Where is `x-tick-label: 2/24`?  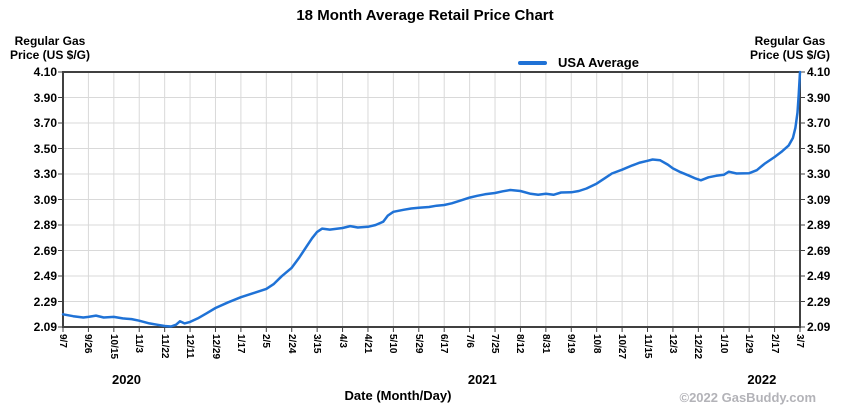
x-tick-label: 2/24 is located at coordinates (291, 344).